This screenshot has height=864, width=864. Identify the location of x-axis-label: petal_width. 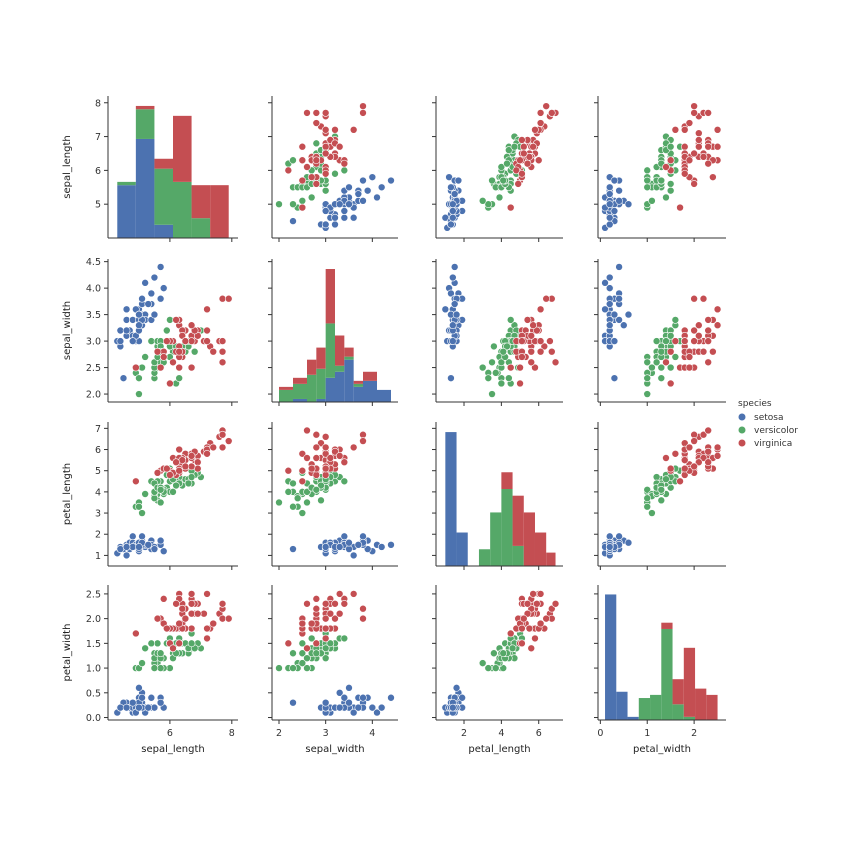
(662, 749).